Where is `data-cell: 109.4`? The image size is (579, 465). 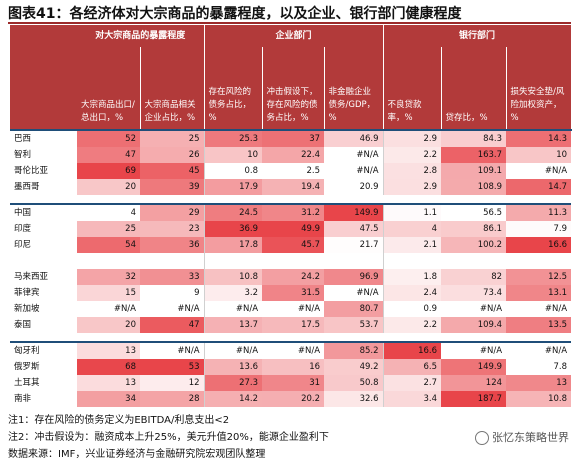
data-cell: 109.4 is located at coordinates (474, 325).